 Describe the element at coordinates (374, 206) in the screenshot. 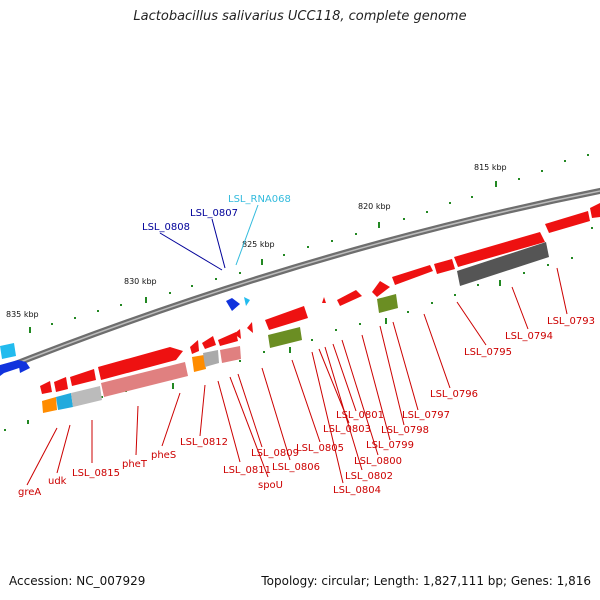

I see `scale-label: 820 kbp` at that location.